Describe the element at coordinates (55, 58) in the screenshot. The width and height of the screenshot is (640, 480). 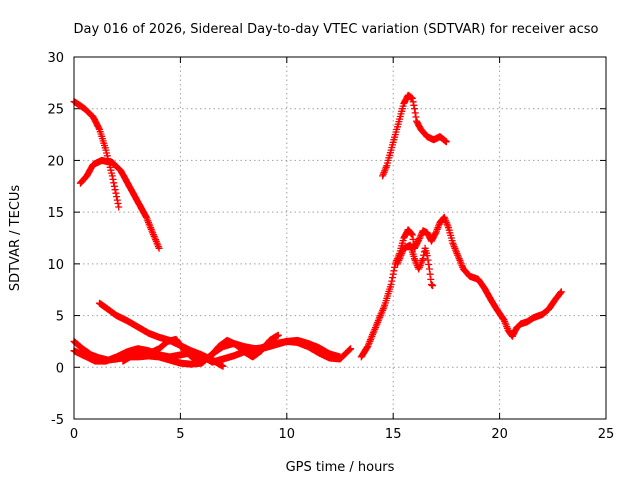
I see `y-tick-label: 30` at that location.